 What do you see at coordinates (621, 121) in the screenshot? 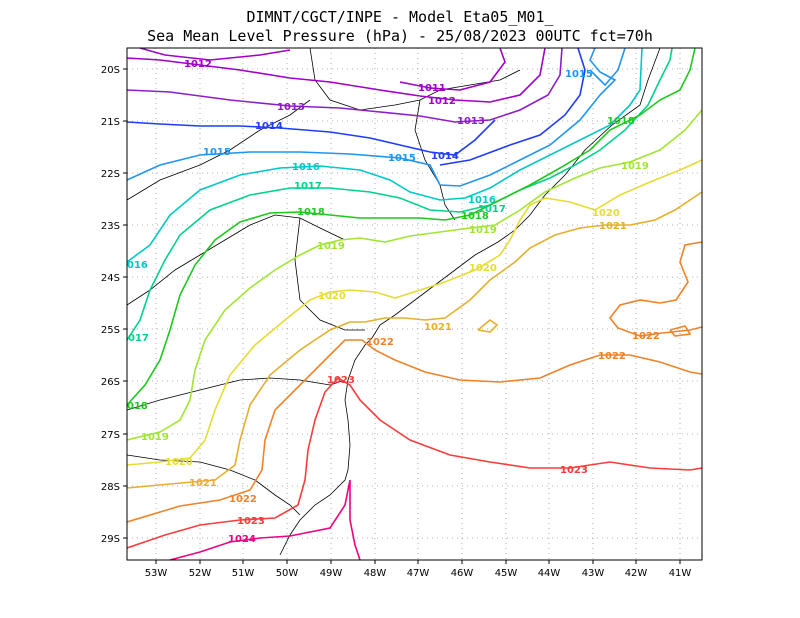
I see `label-1018-d: 1018` at bounding box center [621, 121].